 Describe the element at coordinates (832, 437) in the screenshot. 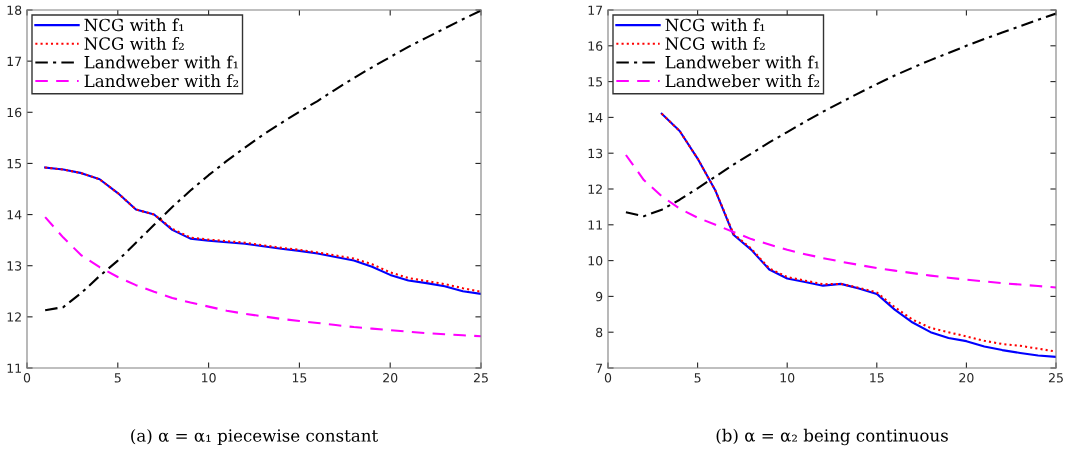

I see `text: (b) α = α₂ being continuous` at that location.